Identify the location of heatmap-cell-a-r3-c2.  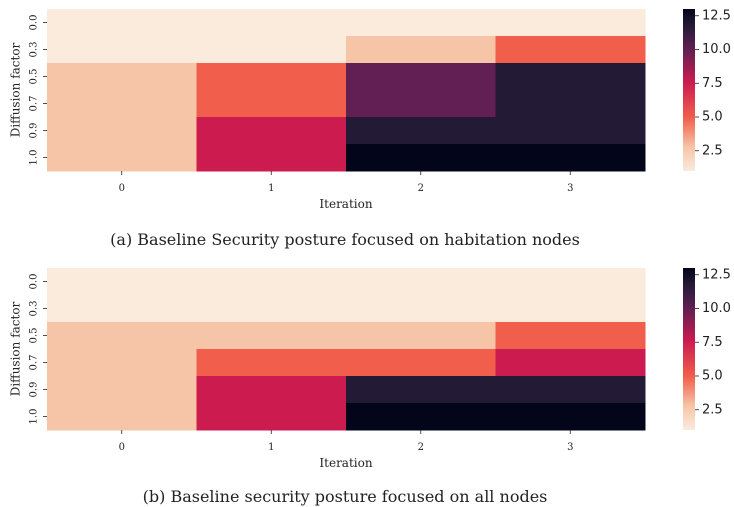
(421, 104).